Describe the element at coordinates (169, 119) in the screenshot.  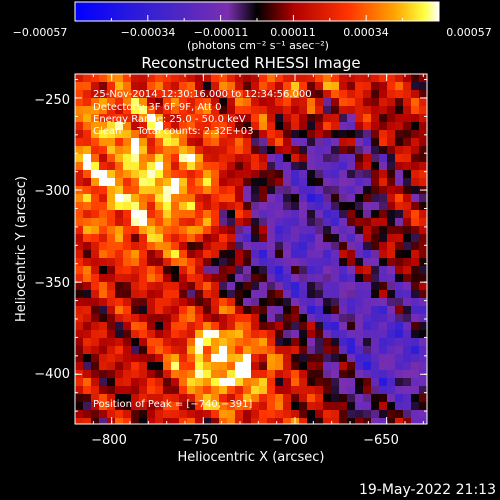
I see `annotation-energy: Energy Range: 25.0 - 50.0 keV` at that location.